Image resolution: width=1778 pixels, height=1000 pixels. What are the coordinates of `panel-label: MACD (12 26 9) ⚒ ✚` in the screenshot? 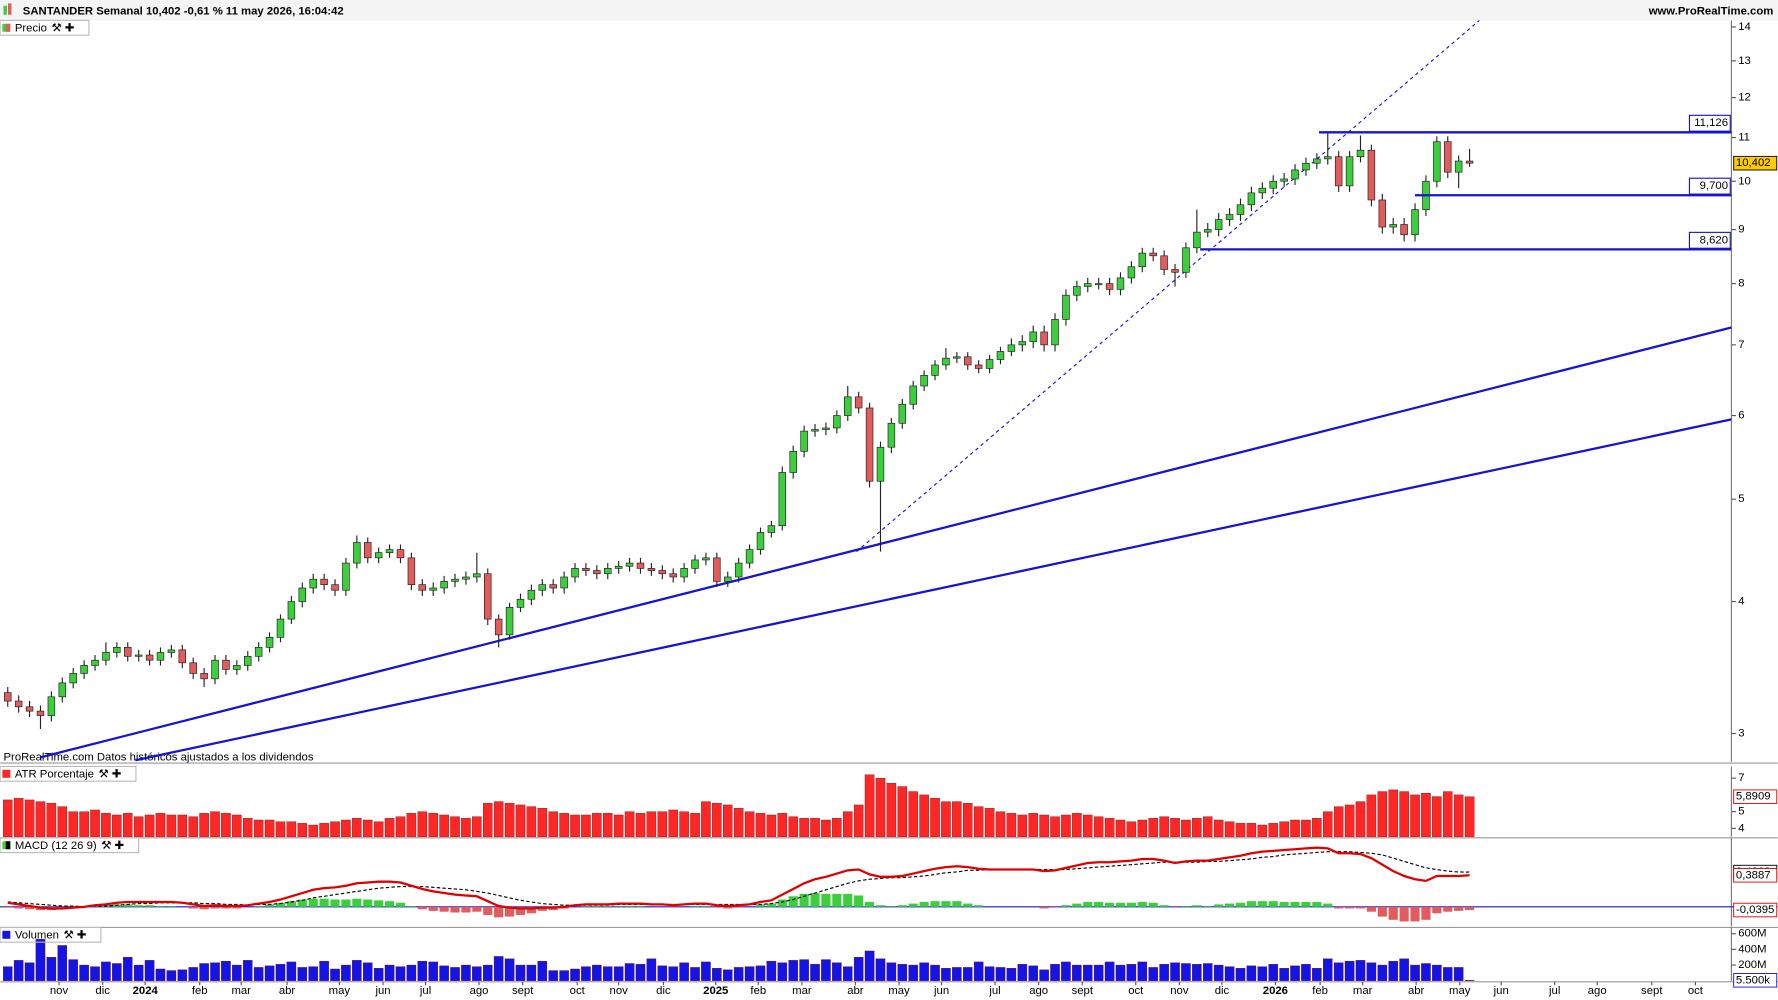 It's located at (70, 845).